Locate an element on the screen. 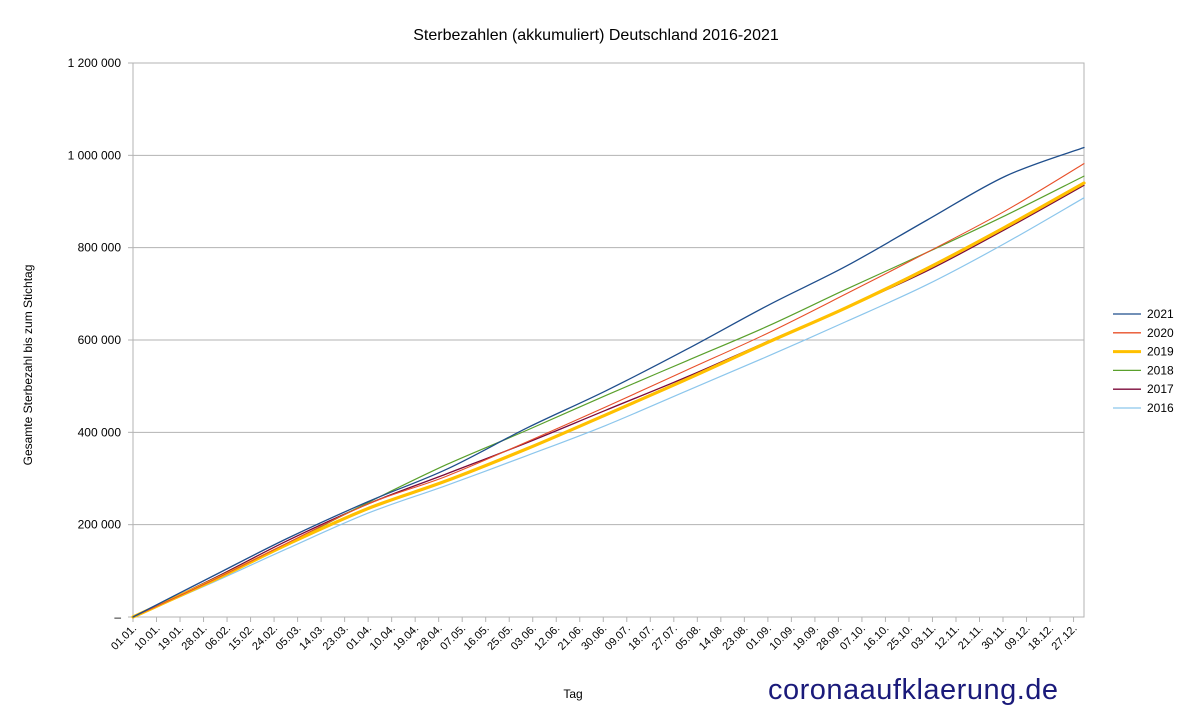 This screenshot has height=721, width=1191. x-tick-label: 19.01. is located at coordinates (171, 638).